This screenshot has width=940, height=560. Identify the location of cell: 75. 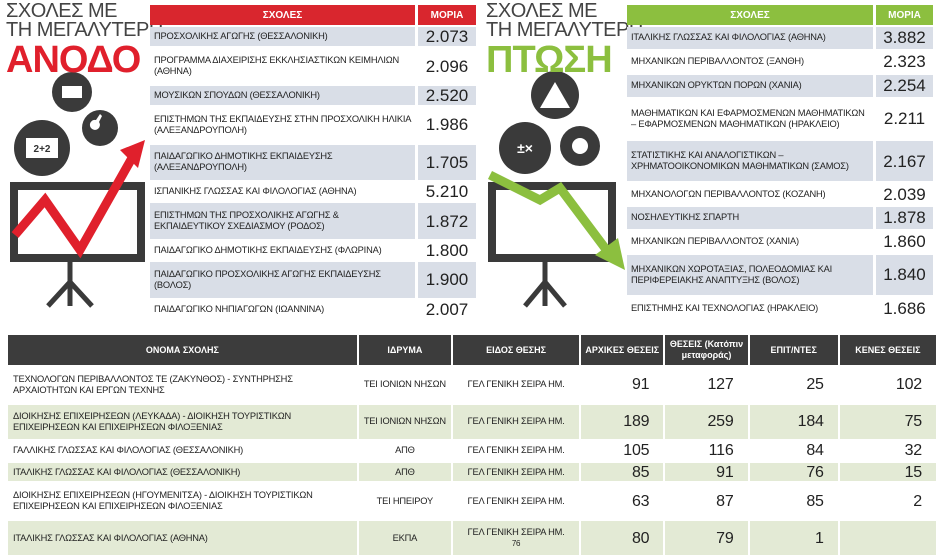
(887, 421).